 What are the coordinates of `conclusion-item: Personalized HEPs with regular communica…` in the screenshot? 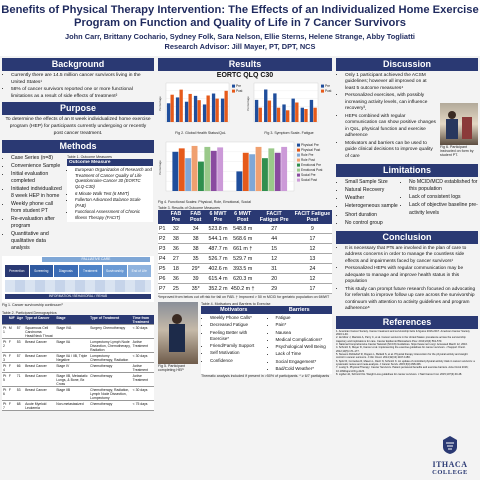 It's located at (411, 275).